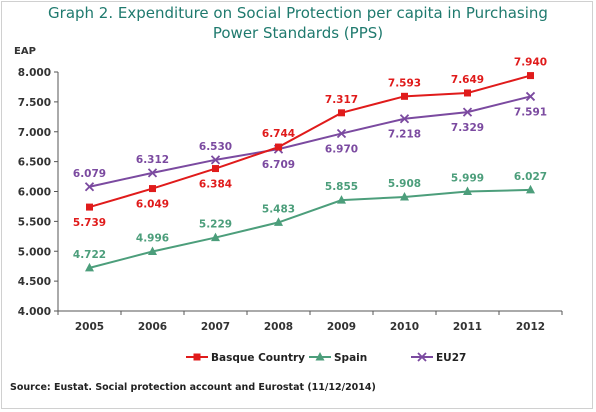  Describe the element at coordinates (152, 327) in the screenshot. I see `x-tick-label: 2006` at that location.